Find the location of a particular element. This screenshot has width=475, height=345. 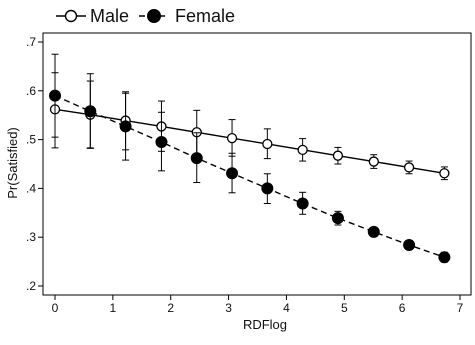

x-tick-label: 1 is located at coordinates (113, 308).